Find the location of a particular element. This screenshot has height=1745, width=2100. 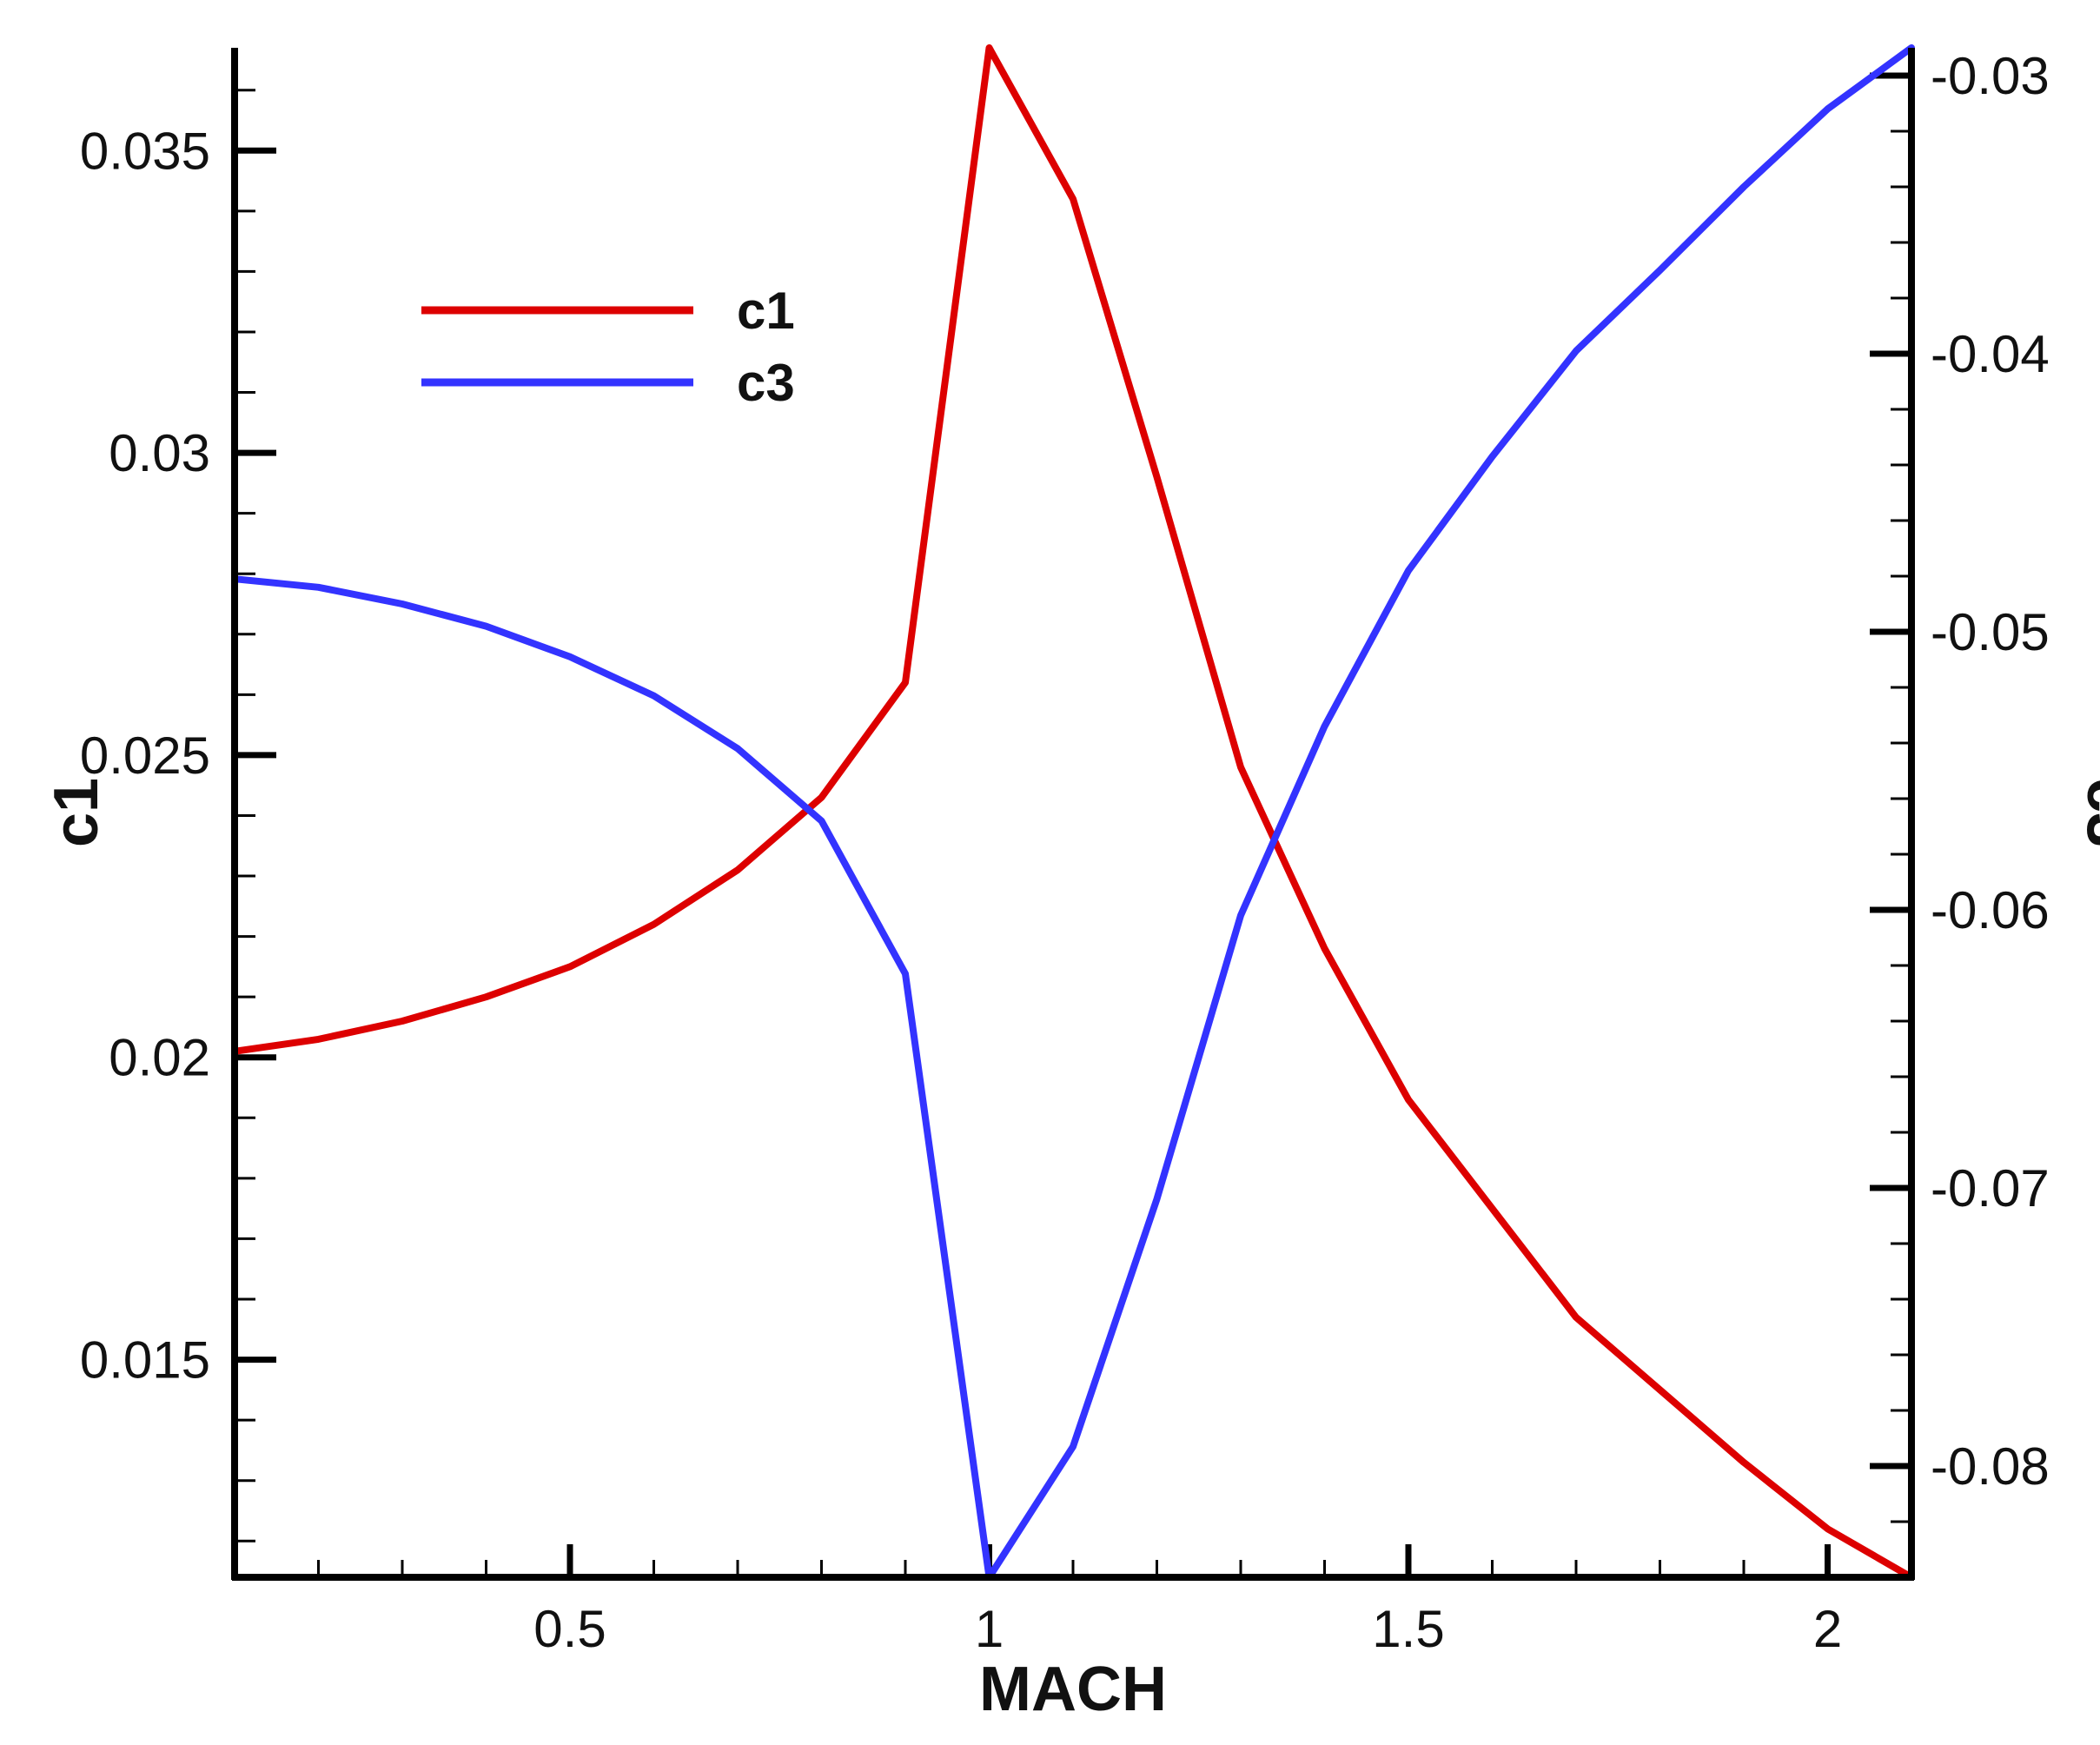

y-right-axis-title: c3 is located at coordinates (2087, 812).